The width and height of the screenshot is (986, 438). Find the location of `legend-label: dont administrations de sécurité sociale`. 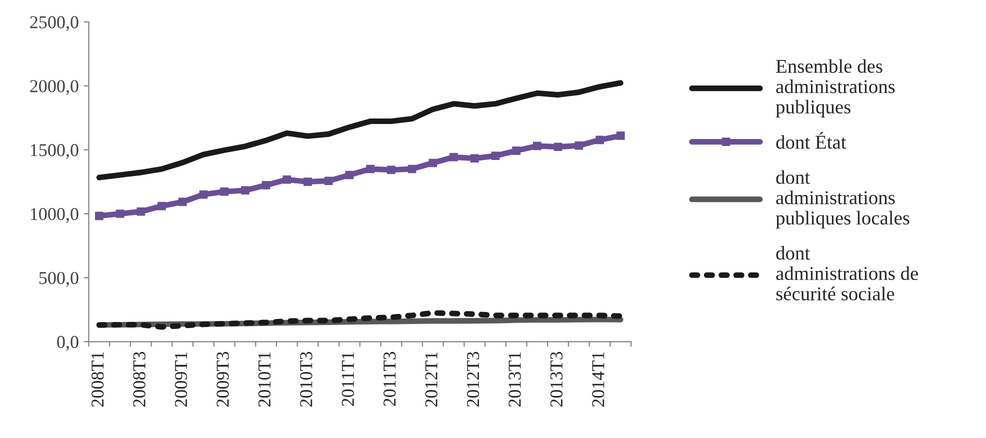

legend-label: dont administrations de sécurité sociale is located at coordinates (847, 273).